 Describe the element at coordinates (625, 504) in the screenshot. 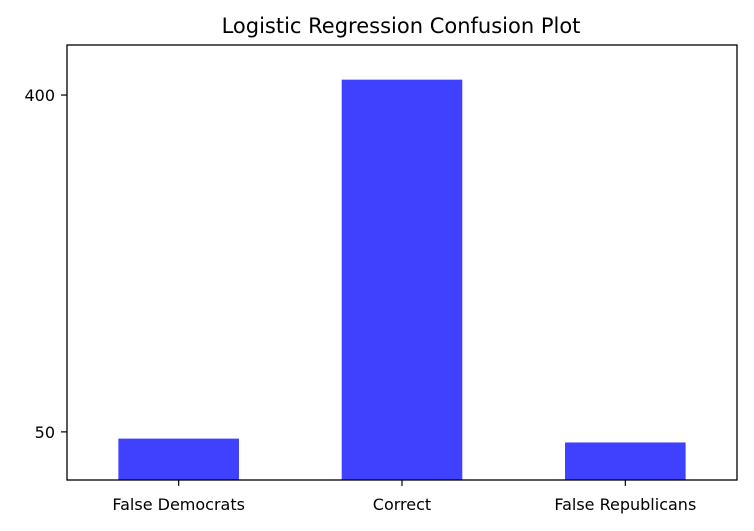

I see `x-tick-label: False Republicans` at that location.